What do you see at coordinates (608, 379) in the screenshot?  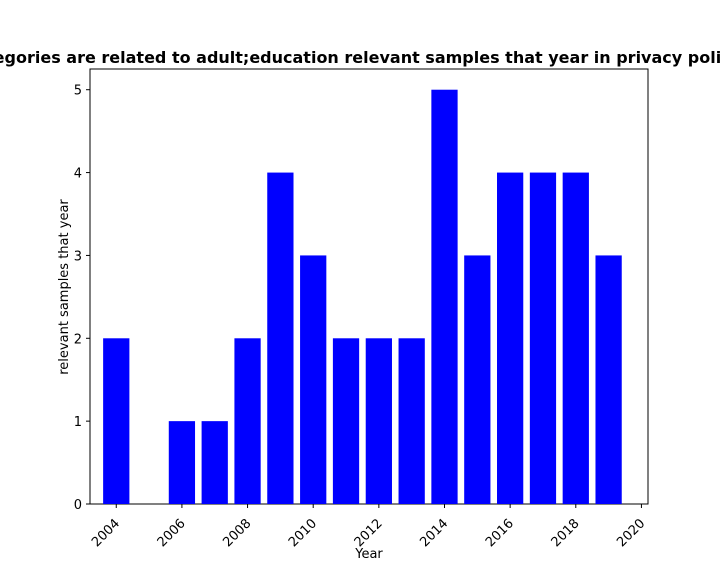 I see `bar-2019` at bounding box center [608, 379].